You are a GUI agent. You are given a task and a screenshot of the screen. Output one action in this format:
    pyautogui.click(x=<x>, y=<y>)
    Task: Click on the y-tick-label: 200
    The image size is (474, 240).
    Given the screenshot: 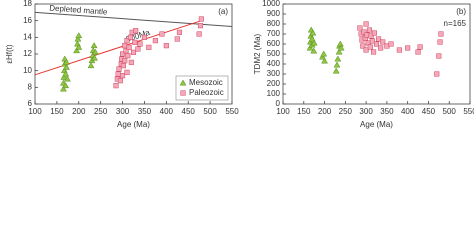 What is the action you would take?
    pyautogui.click(x=274, y=83)
    